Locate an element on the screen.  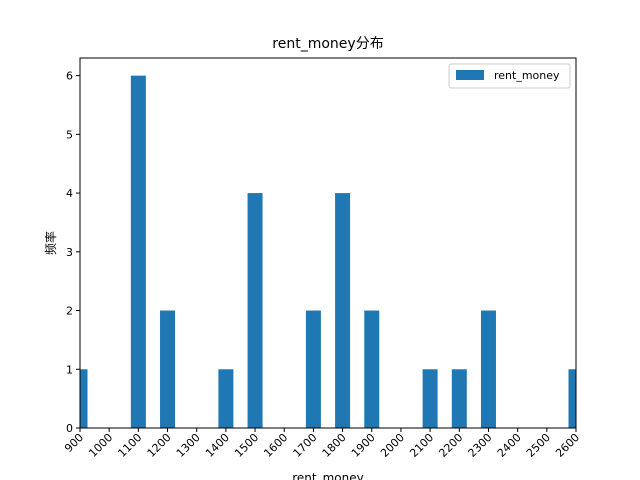
x-tick-label-2400: 2400 is located at coordinates (509, 445).